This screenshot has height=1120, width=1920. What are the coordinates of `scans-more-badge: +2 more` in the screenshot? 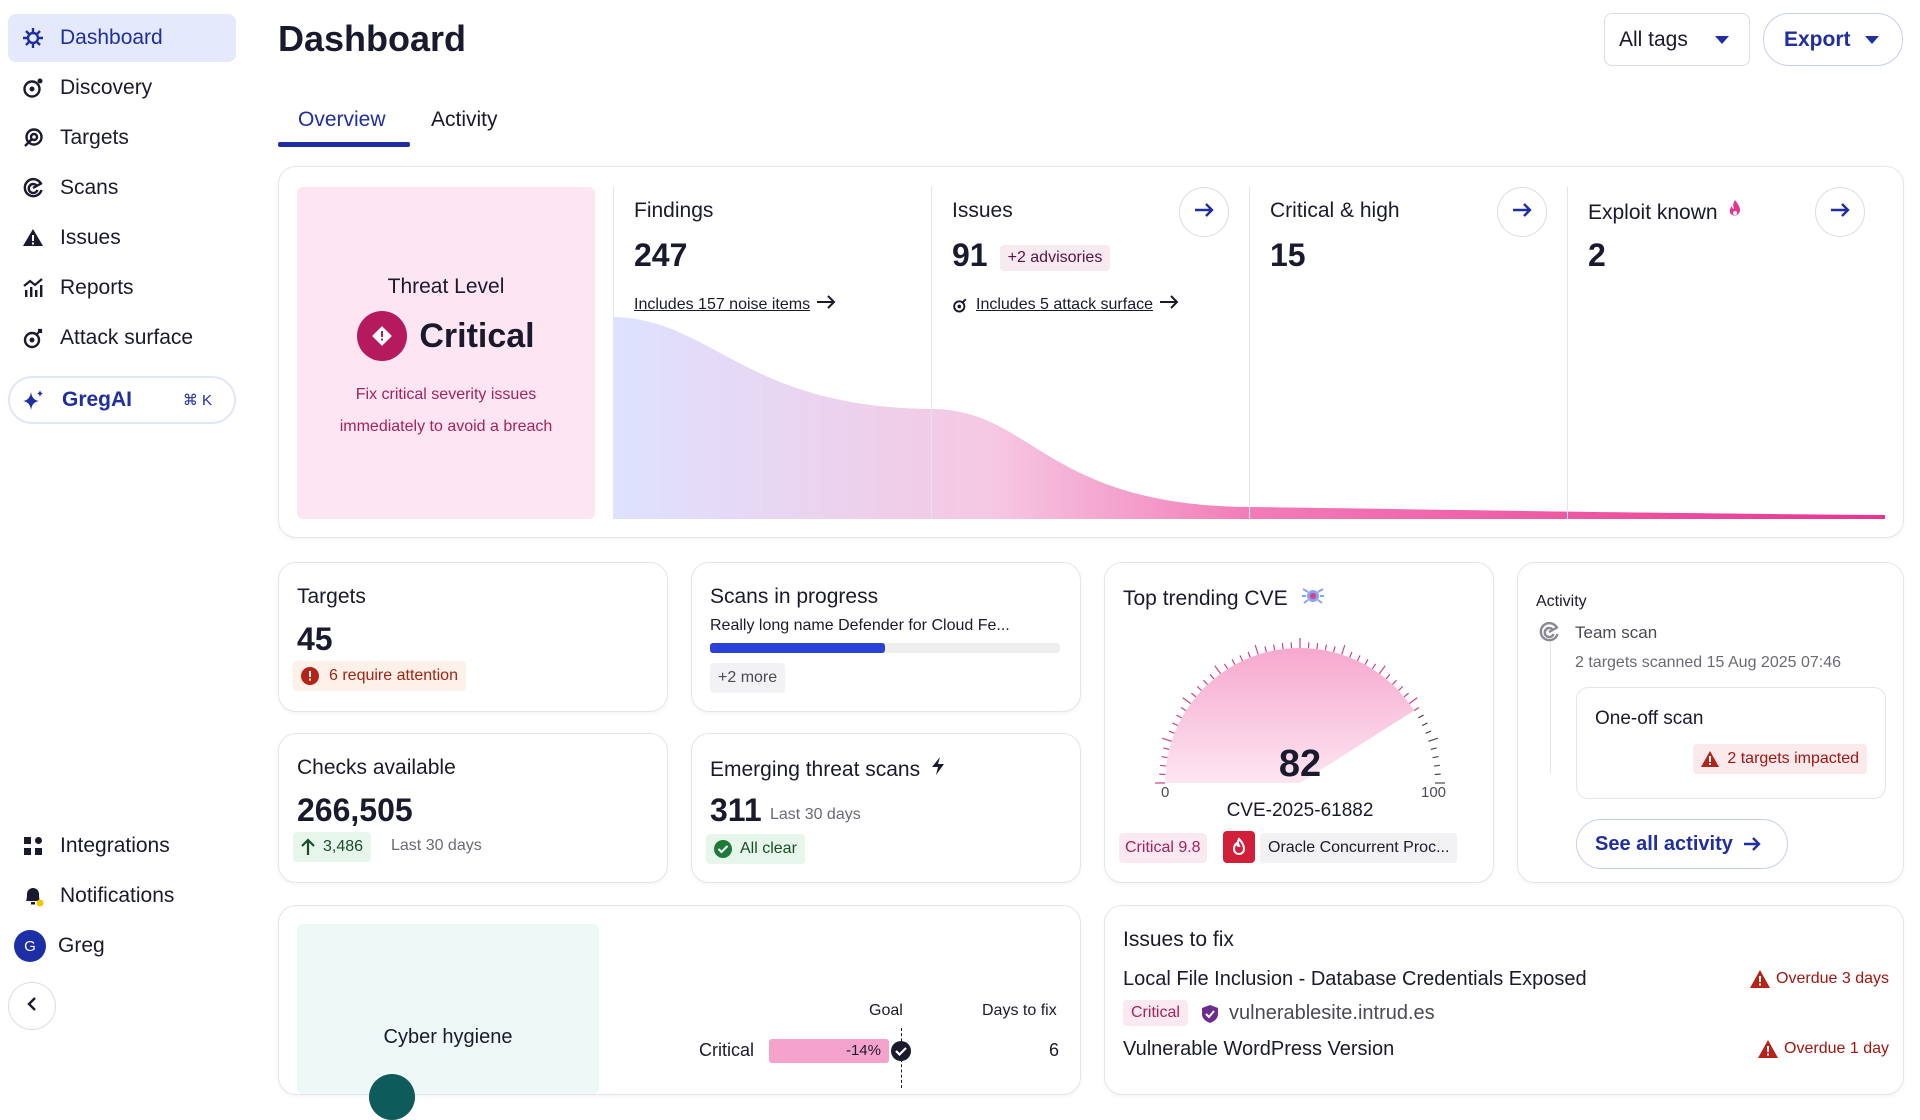 It's located at (747, 678).